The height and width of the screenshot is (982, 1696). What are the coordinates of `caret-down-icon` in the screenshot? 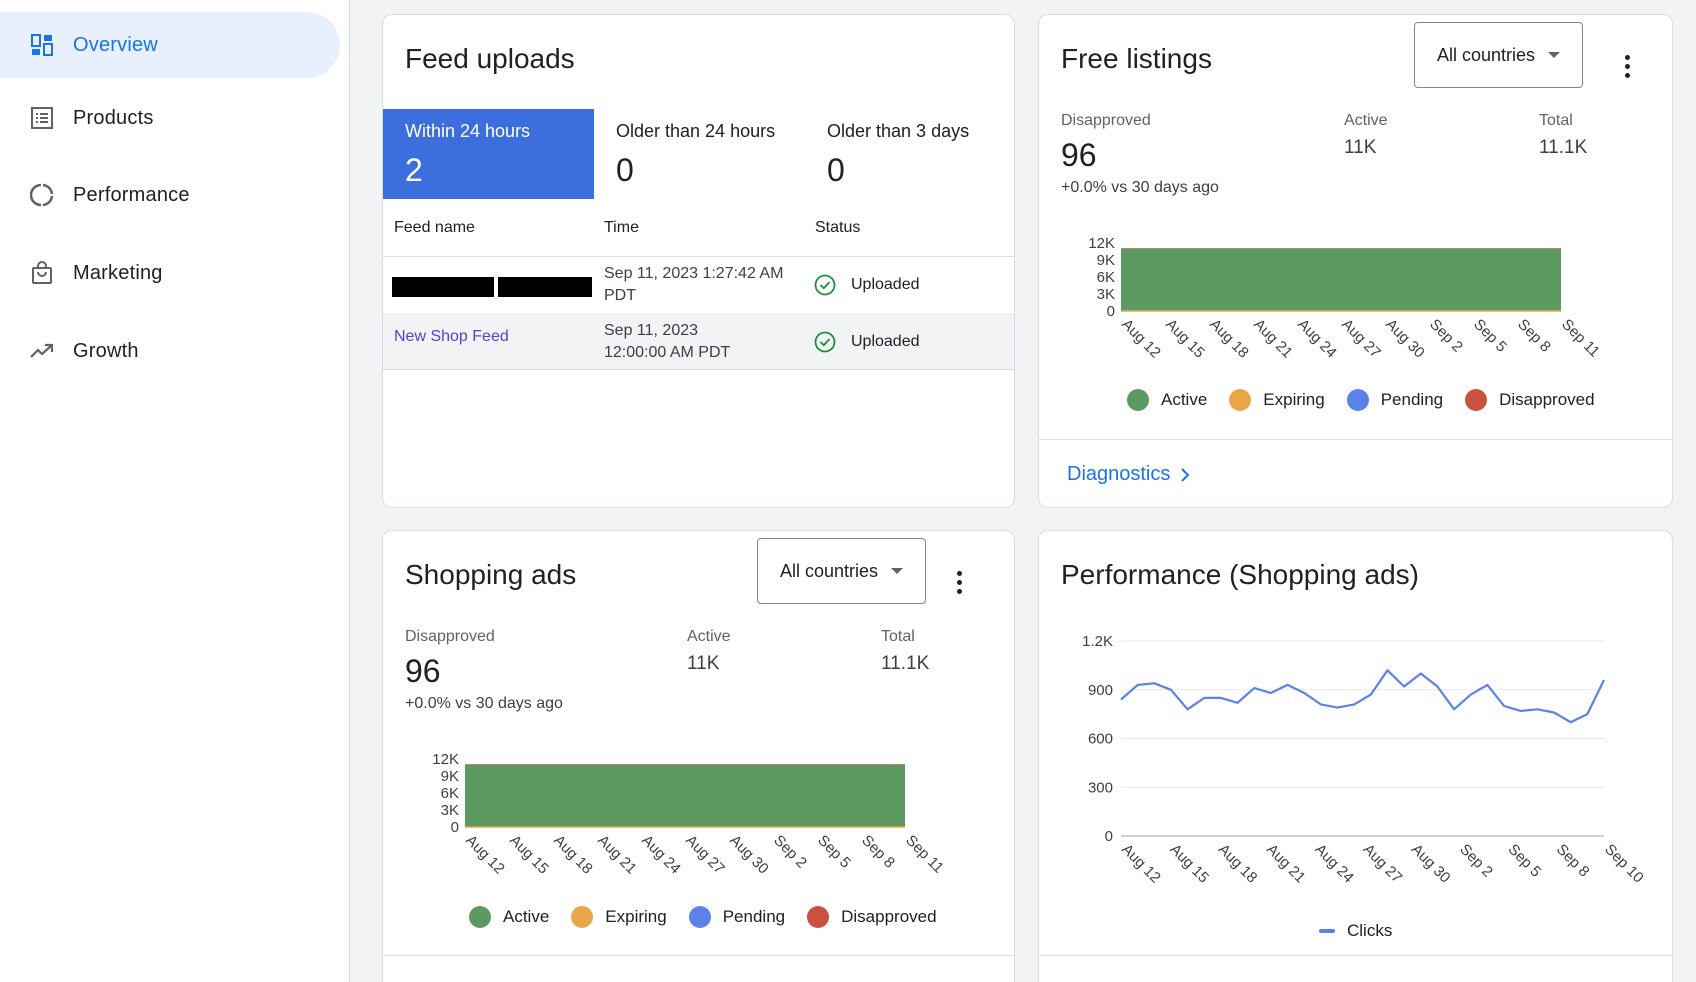 It's located at (897, 571).